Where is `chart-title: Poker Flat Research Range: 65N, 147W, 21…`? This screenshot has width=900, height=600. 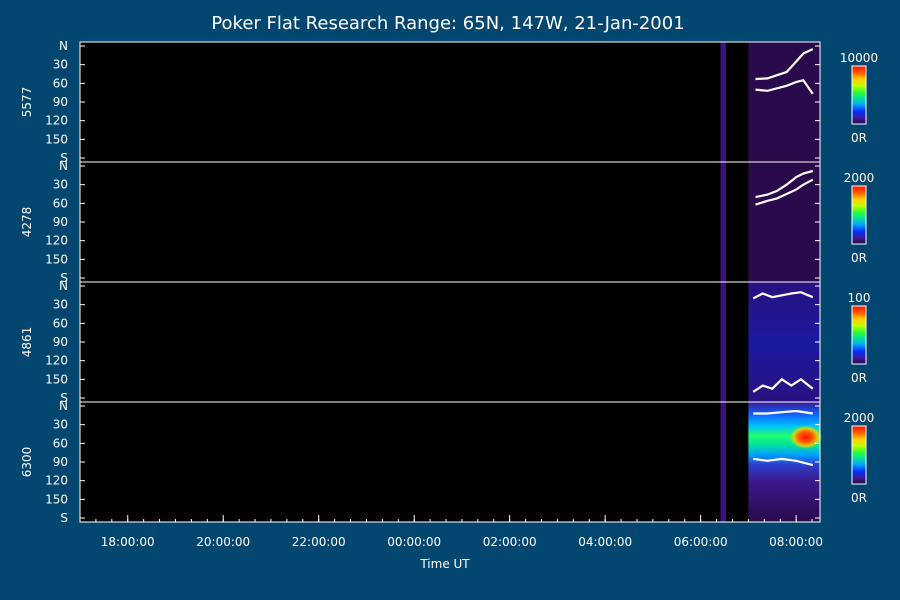
chart-title: Poker Flat Research Range: 65N, 147W, 21… is located at coordinates (447, 23).